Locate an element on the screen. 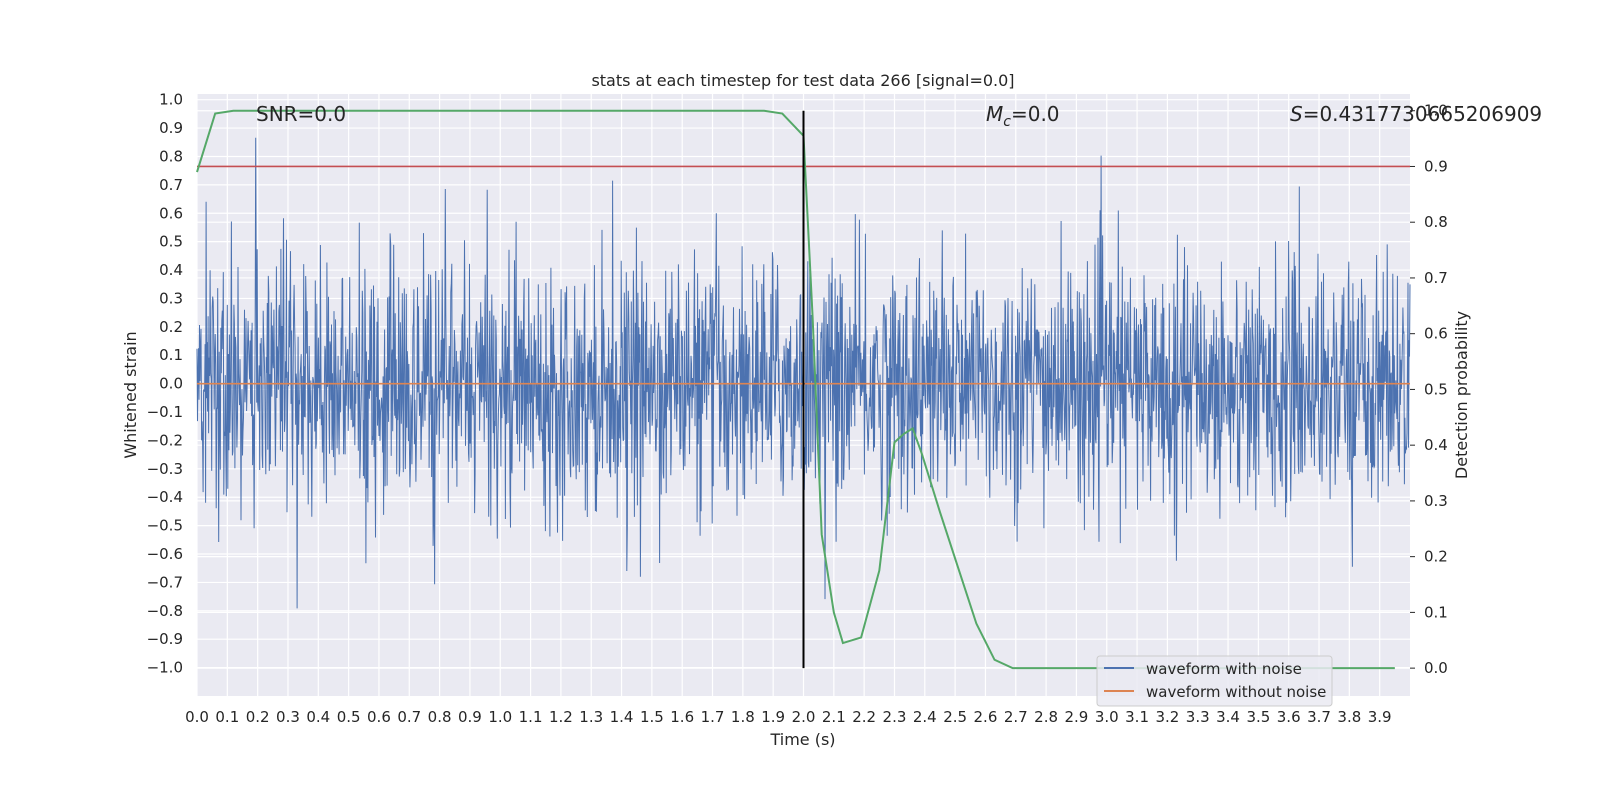  legend-label-noise: waveform with noise is located at coordinates (1224, 669).